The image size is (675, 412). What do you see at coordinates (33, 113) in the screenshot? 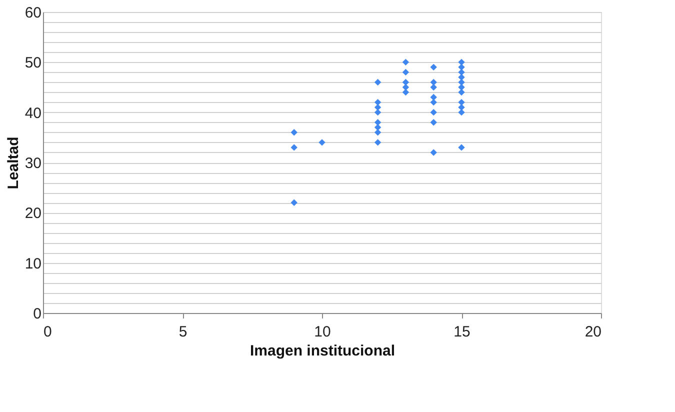
I see `y-tick-label: 40` at bounding box center [33, 113].